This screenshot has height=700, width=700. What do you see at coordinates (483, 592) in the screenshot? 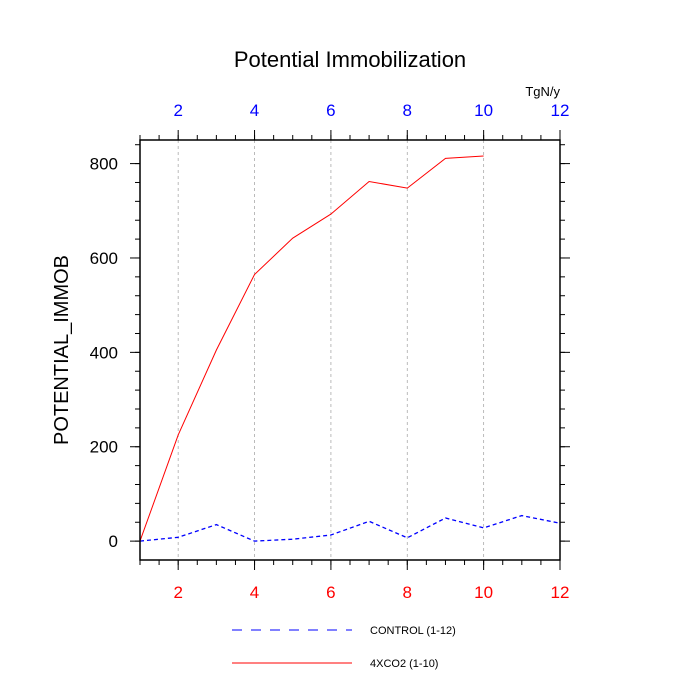
I see `x-tick-label-bottom: 10` at bounding box center [483, 592].